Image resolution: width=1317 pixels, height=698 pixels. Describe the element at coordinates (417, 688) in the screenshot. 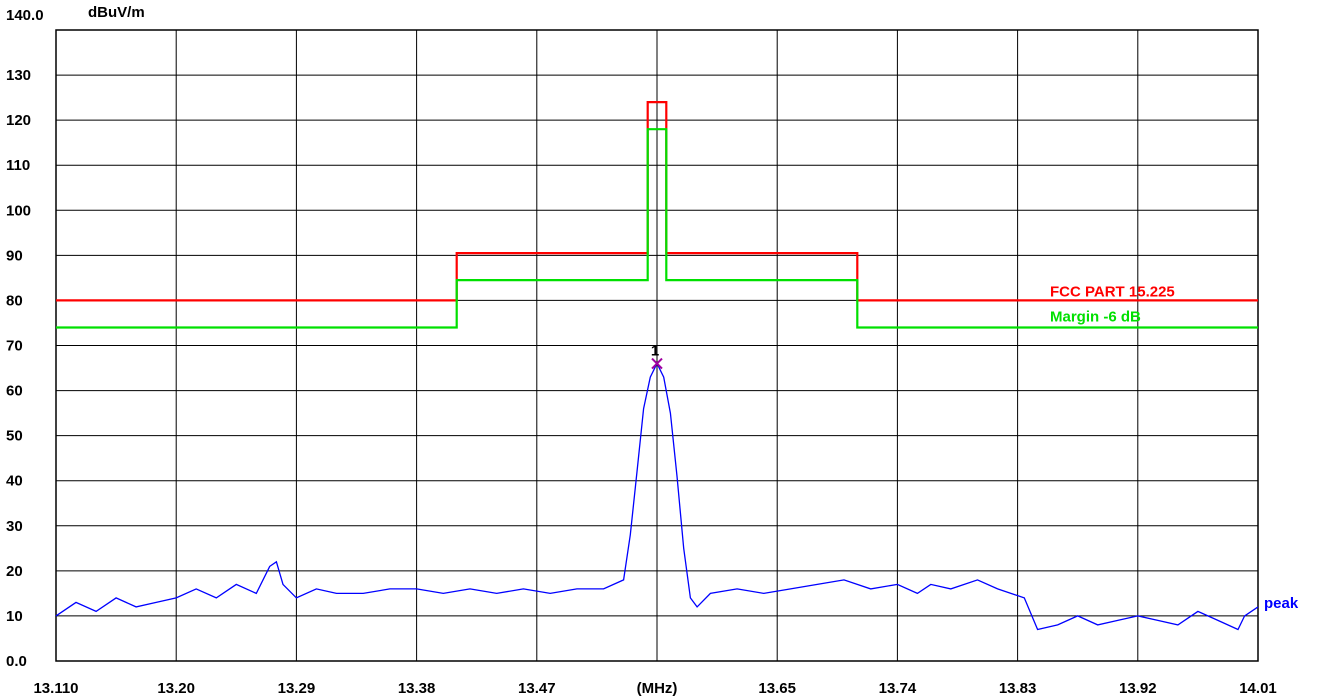

I see `x-tick-label: 13.38` at that location.